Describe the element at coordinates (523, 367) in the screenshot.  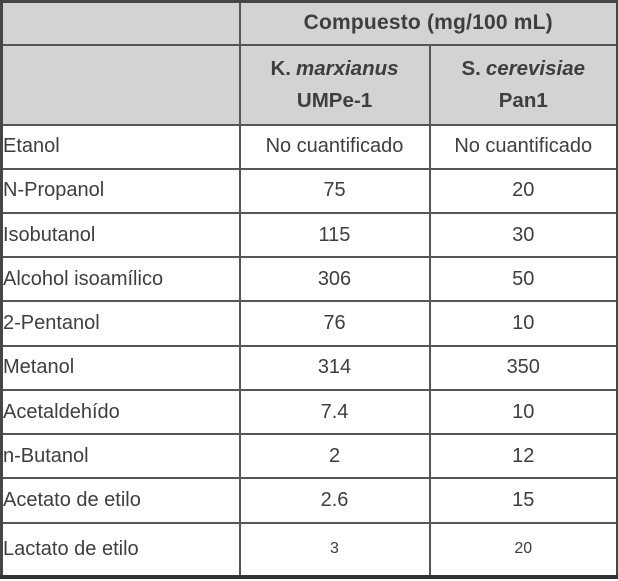
I see `value-pan1: 350` at that location.